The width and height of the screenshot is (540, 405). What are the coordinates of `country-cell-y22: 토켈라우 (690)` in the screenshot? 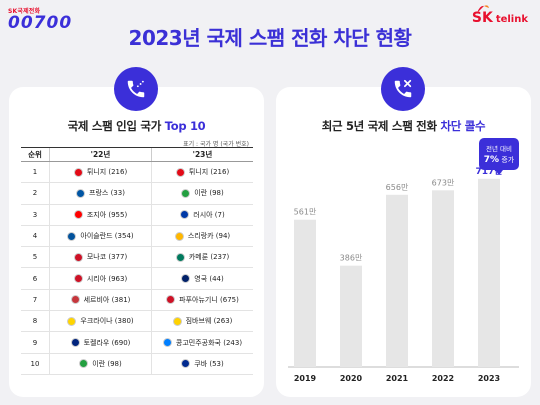 It's located at (100, 342).